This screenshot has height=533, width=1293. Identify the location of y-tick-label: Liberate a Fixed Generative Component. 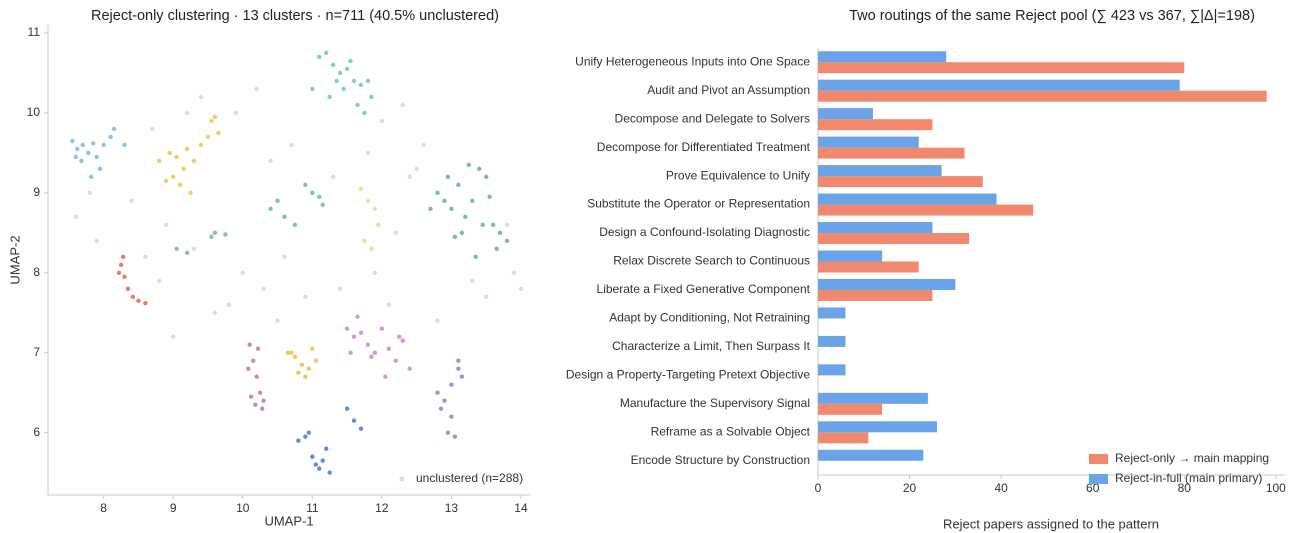
(704, 289).